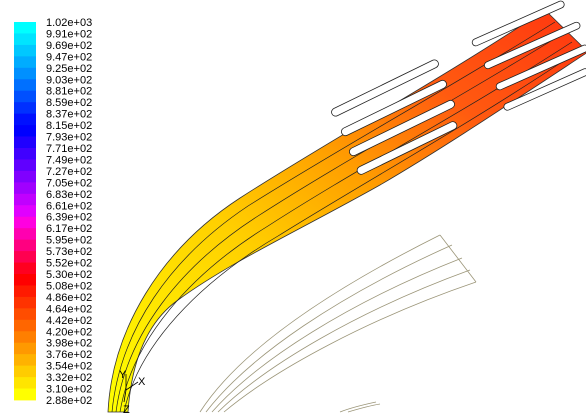  I want to click on axis-label-x: X, so click(142, 382).